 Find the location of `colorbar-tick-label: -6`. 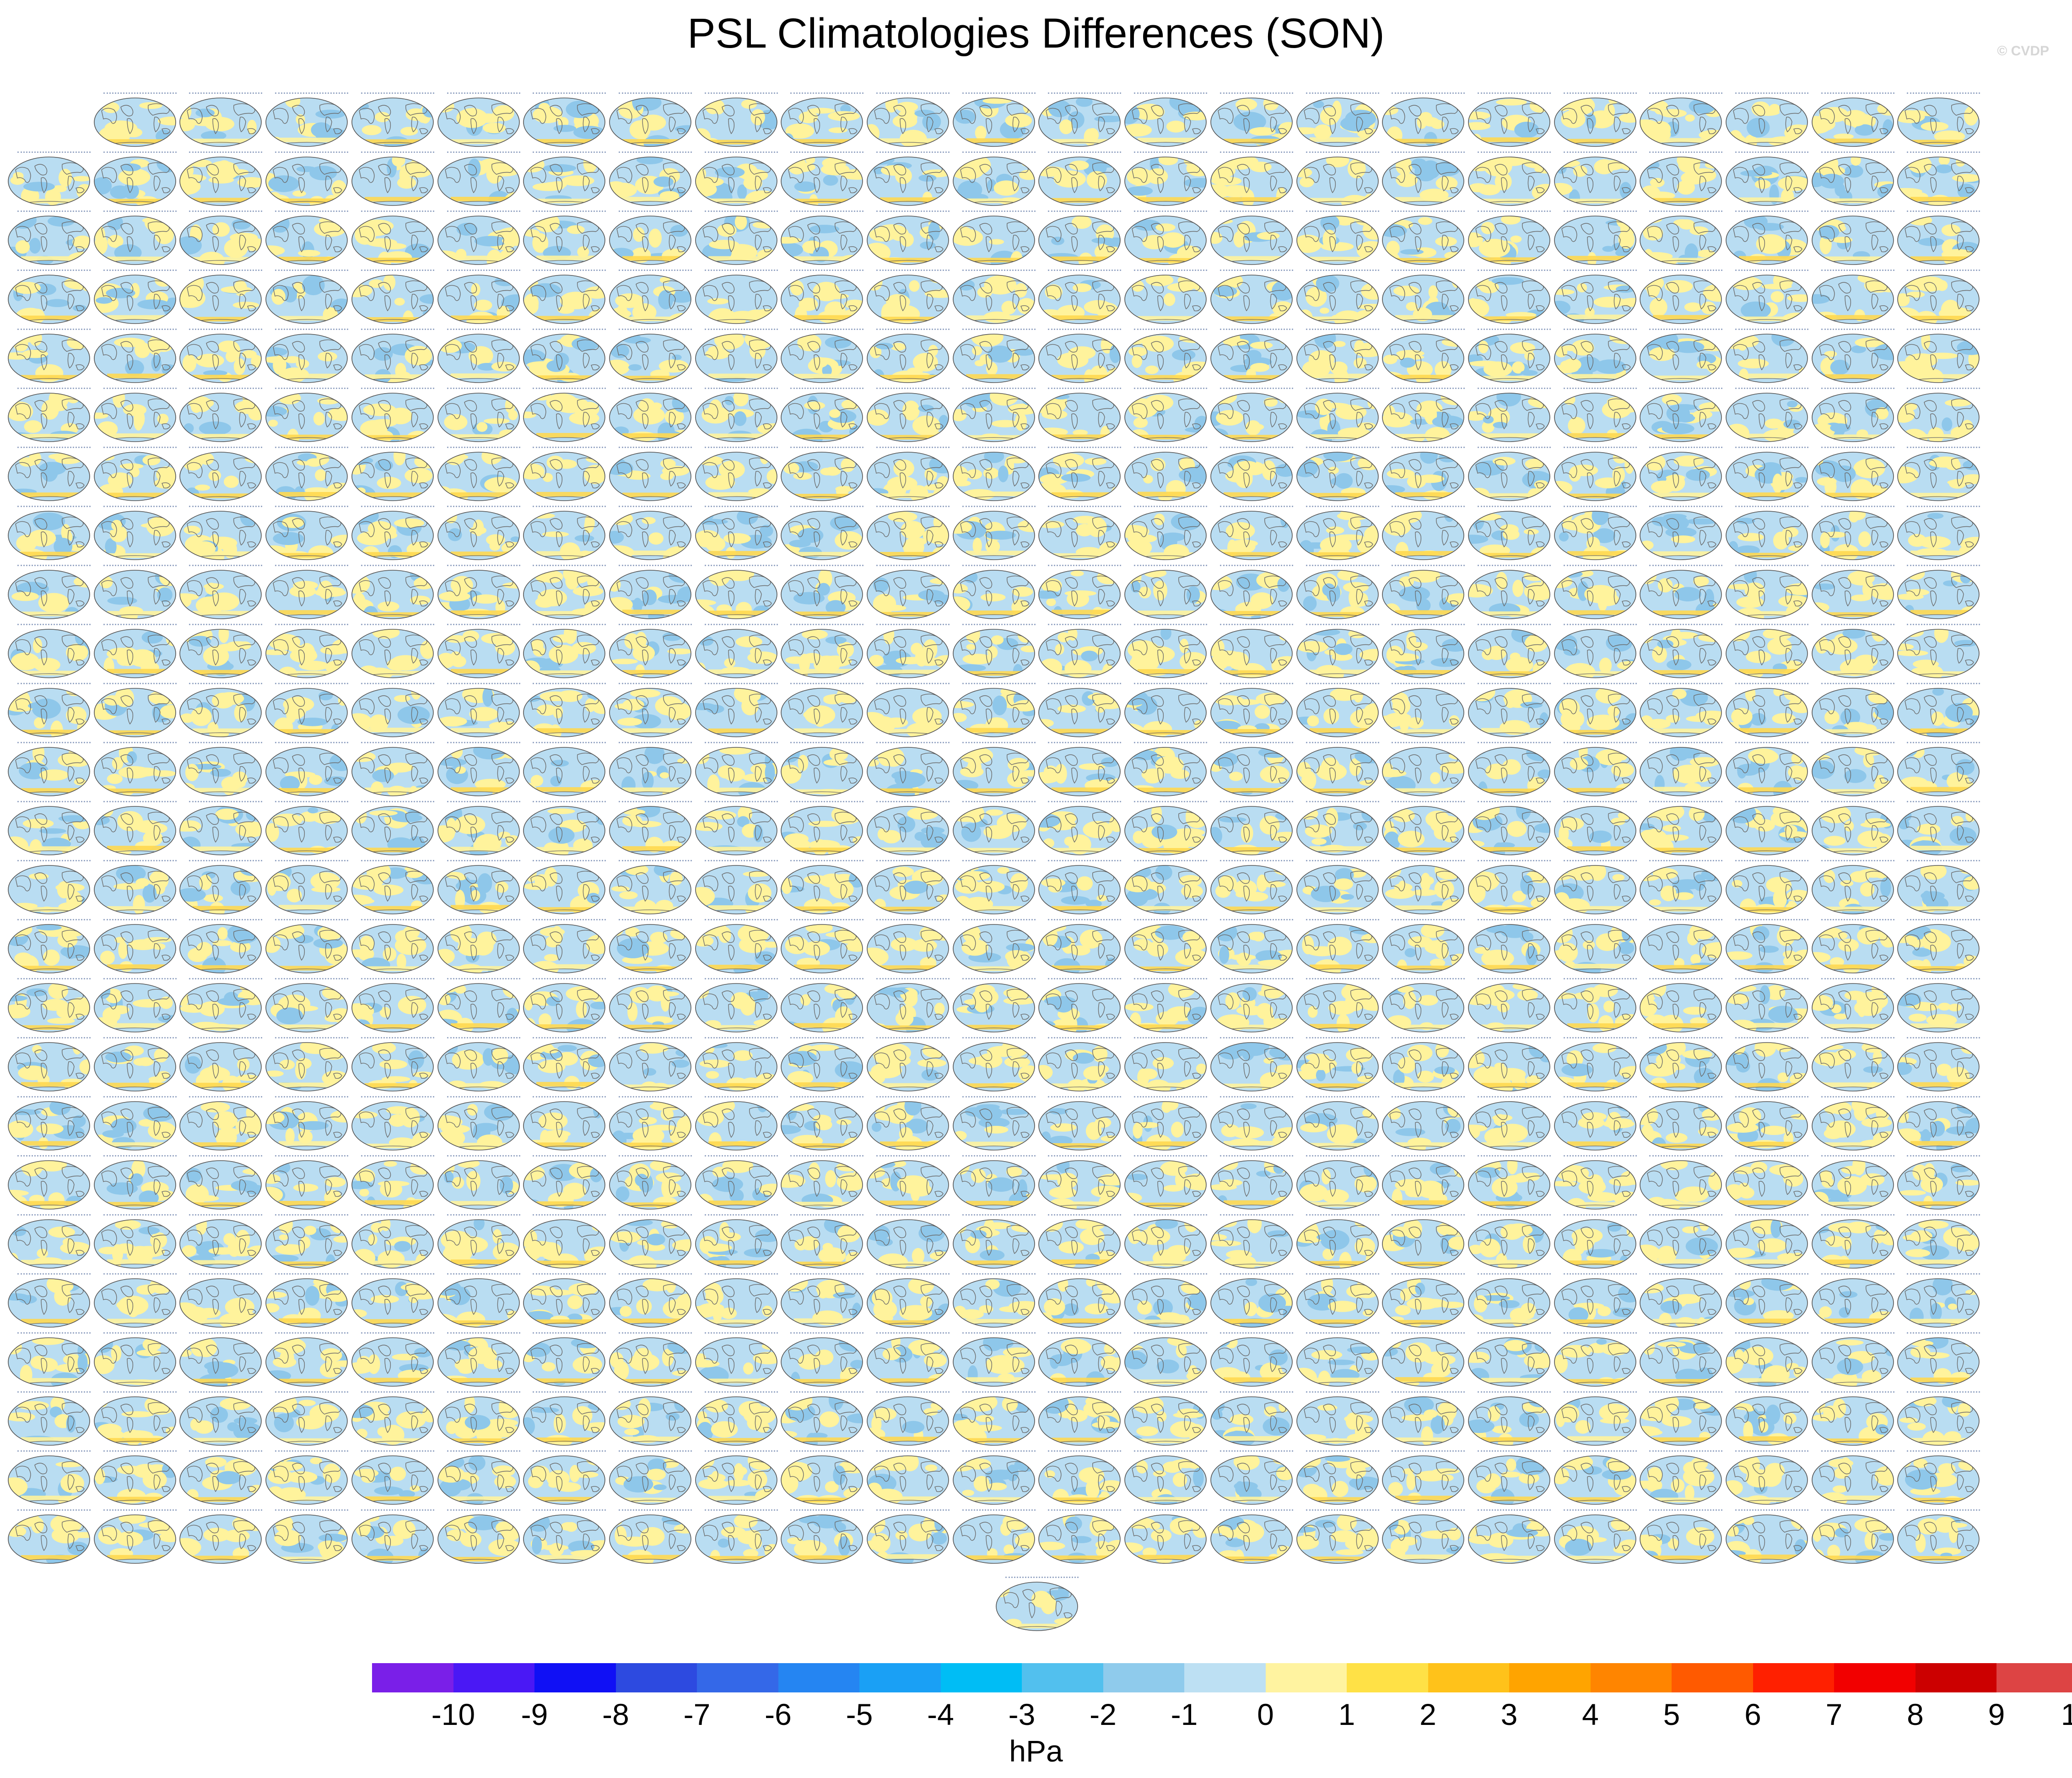

colorbar-tick-label: -6 is located at coordinates (778, 1714).